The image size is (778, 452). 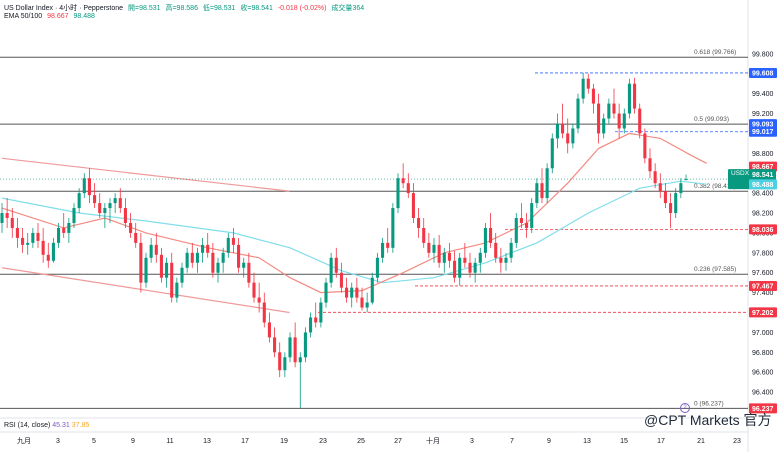 What do you see at coordinates (46, 425) in the screenshot?
I see `rsi-legend: RSI (14, close) 45.31 37.85` at bounding box center [46, 425].